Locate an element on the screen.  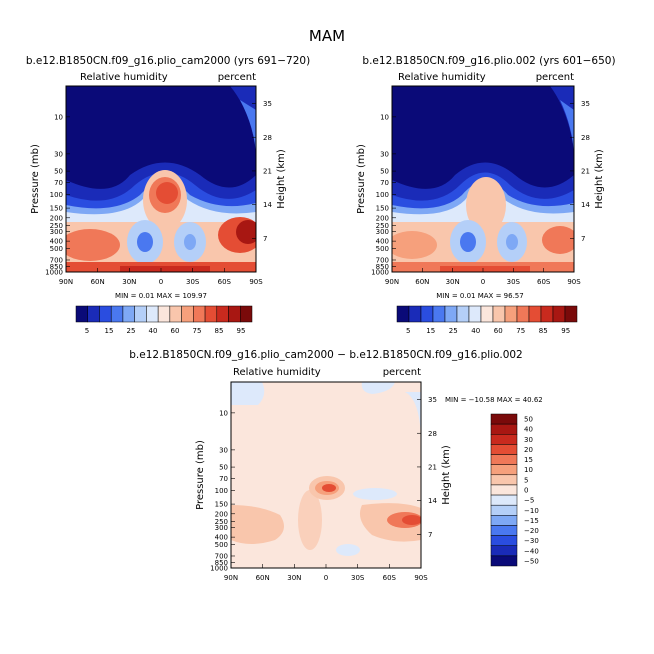
panel-b-rtick-label: 7 is located at coordinates (583, 239).